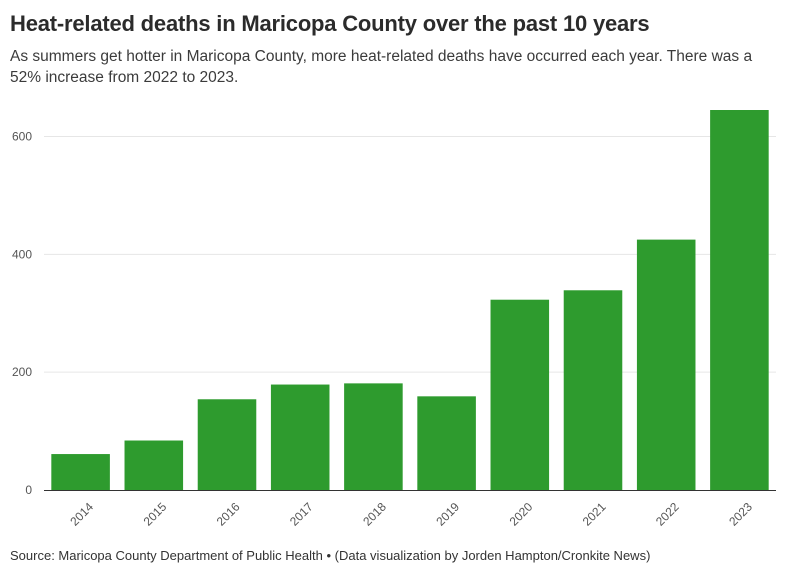 The width and height of the screenshot is (796, 575). I want to click on y-tick-label: 400, so click(22, 254).